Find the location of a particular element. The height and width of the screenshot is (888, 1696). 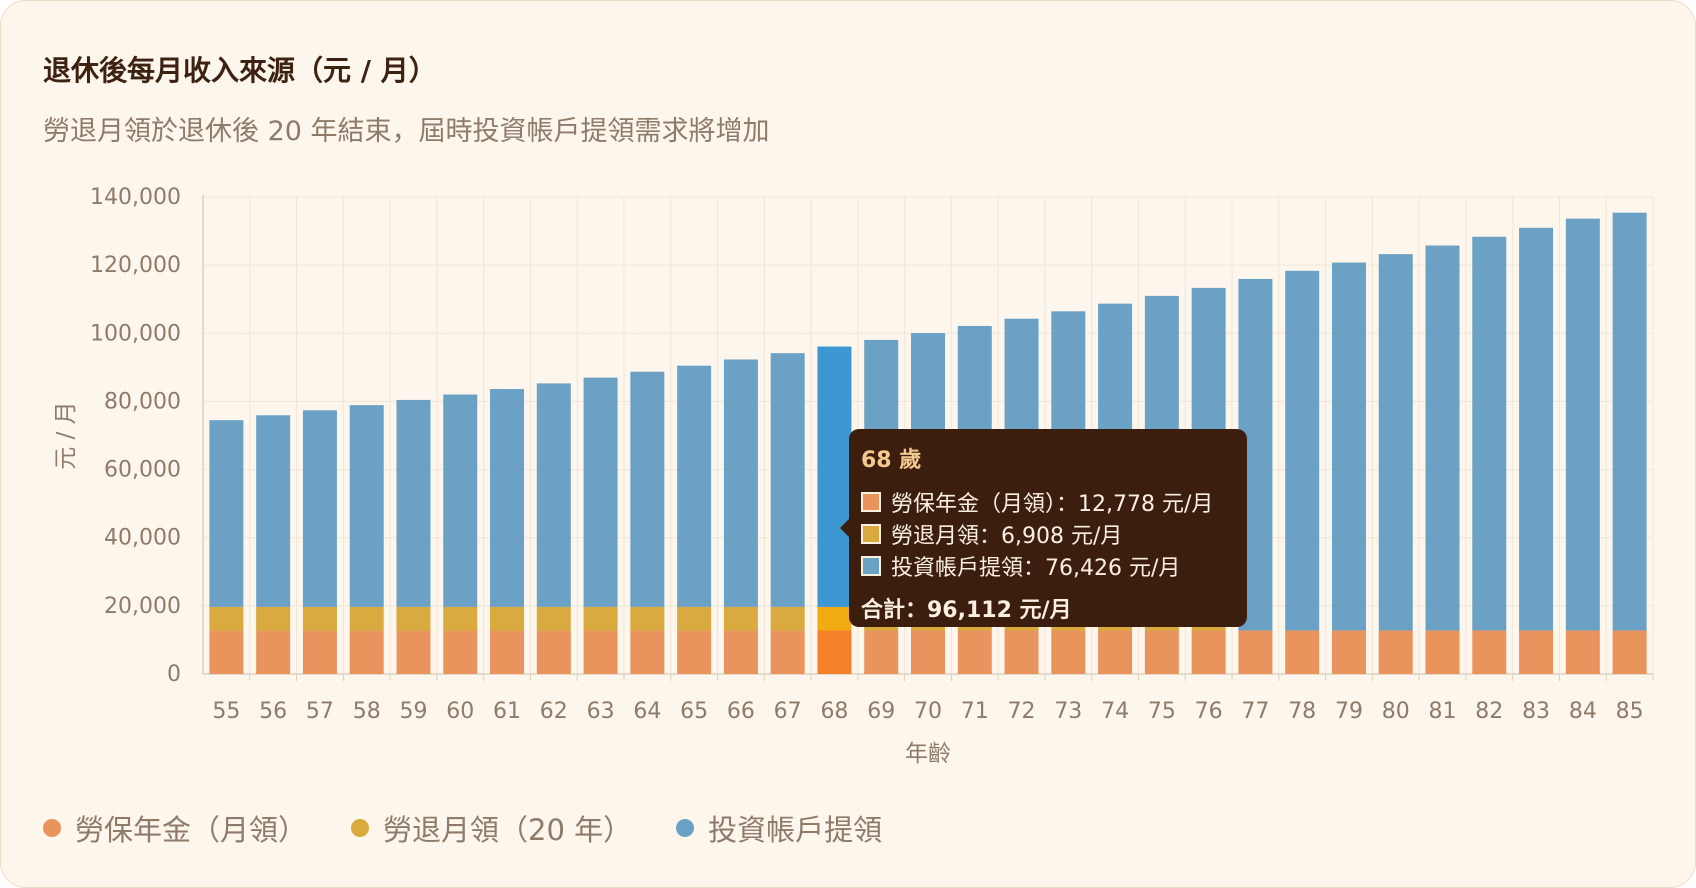

x-tick-label: 63 is located at coordinates (601, 711).